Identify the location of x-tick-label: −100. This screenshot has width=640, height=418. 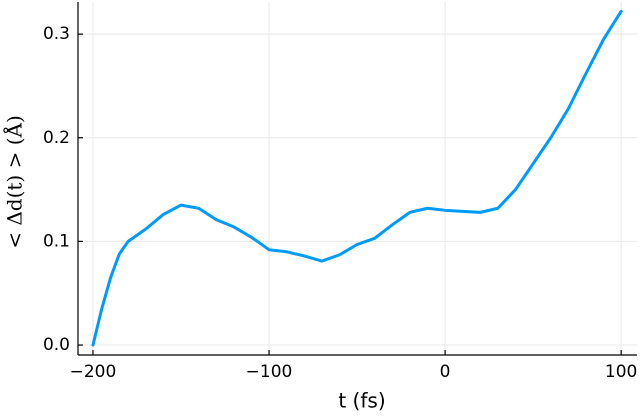
(269, 372).